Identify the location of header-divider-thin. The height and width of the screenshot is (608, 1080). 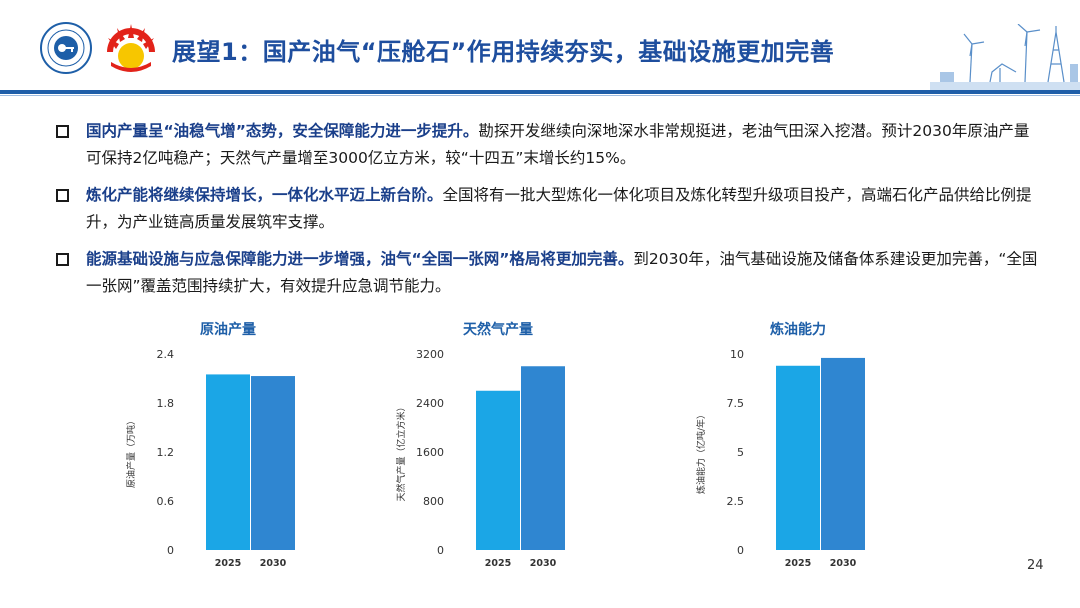
(540, 95).